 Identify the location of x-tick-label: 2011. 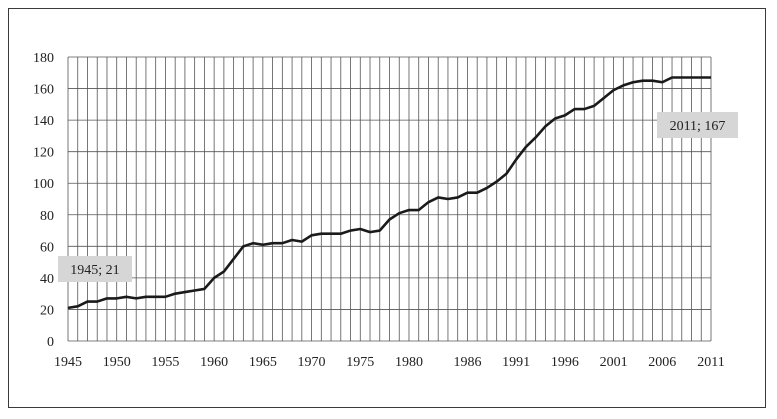
(710, 362).